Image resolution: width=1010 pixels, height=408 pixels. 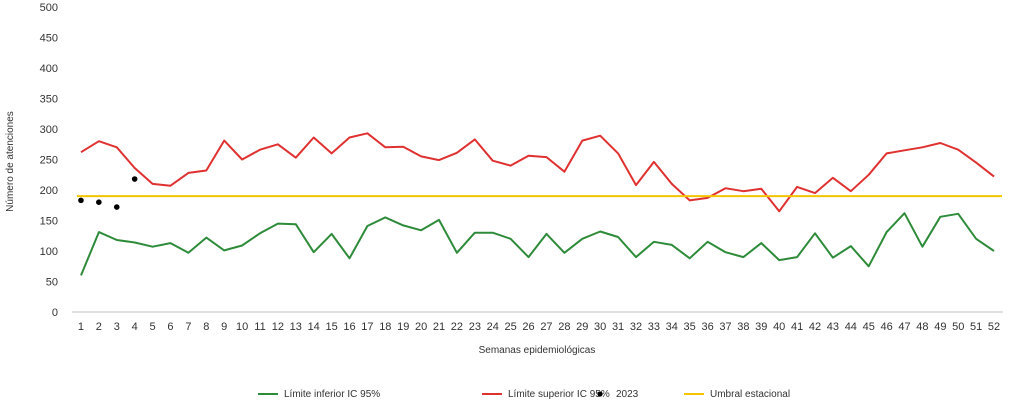 What do you see at coordinates (81, 327) in the screenshot?
I see `x-tick-label: 1` at bounding box center [81, 327].